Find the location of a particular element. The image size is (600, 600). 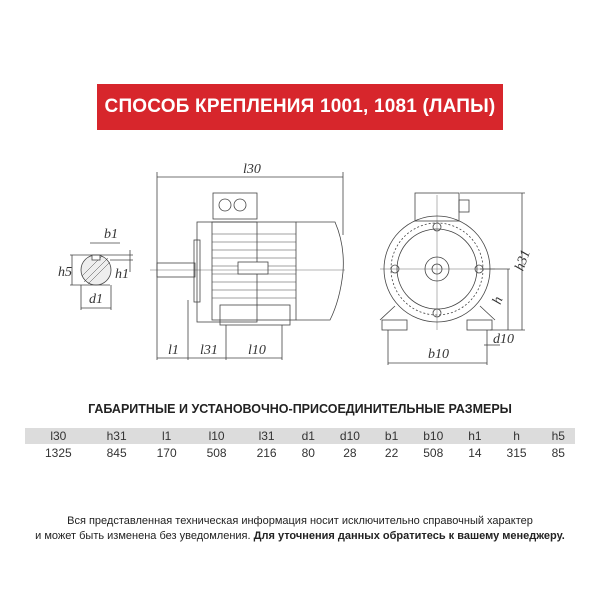

label-l10: l10 is located at coordinates (257, 350).